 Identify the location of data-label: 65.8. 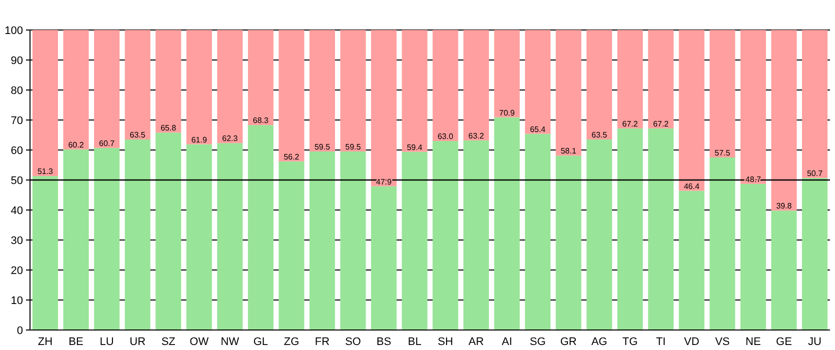
(168, 128).